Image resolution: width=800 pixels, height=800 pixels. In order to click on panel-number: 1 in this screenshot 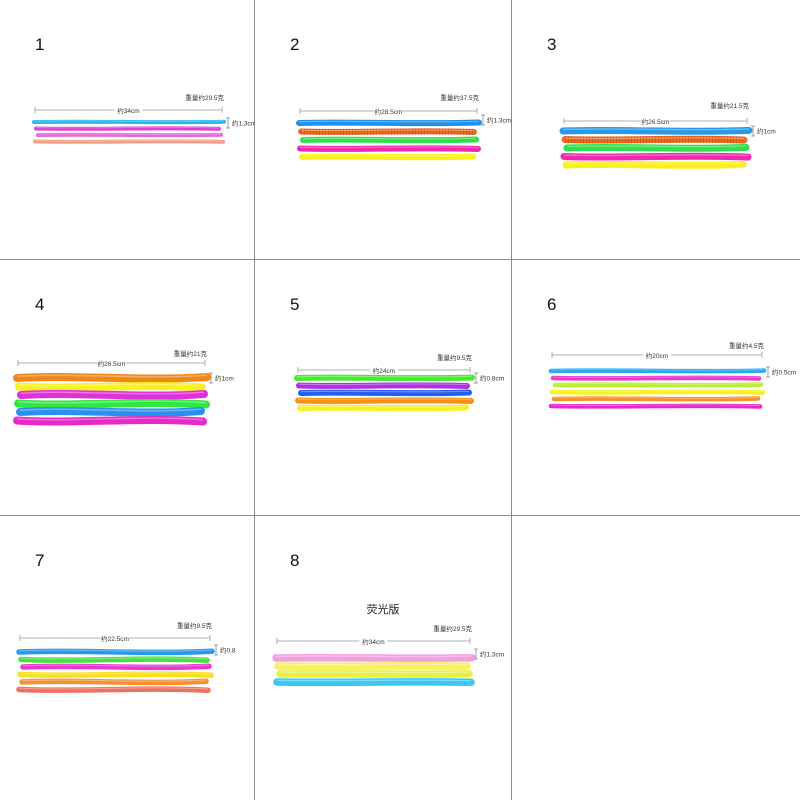, I will do `click(40, 44)`.